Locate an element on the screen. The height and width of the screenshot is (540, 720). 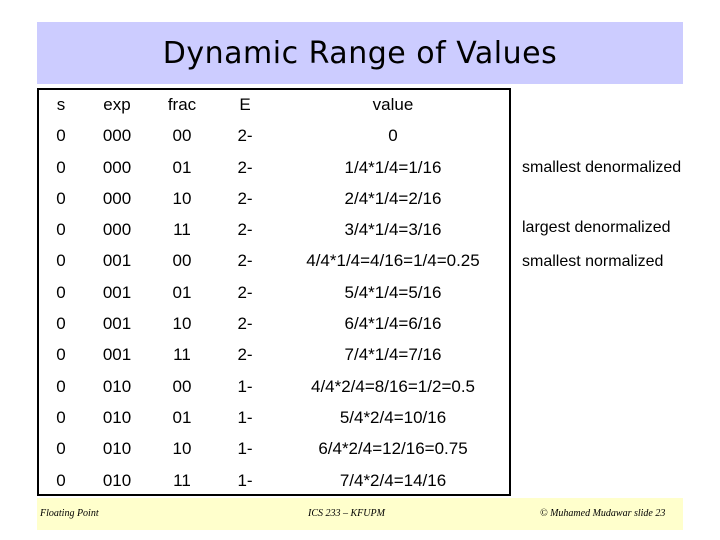
cell-value: 5/4*1/4=5/16 is located at coordinates (393, 292).